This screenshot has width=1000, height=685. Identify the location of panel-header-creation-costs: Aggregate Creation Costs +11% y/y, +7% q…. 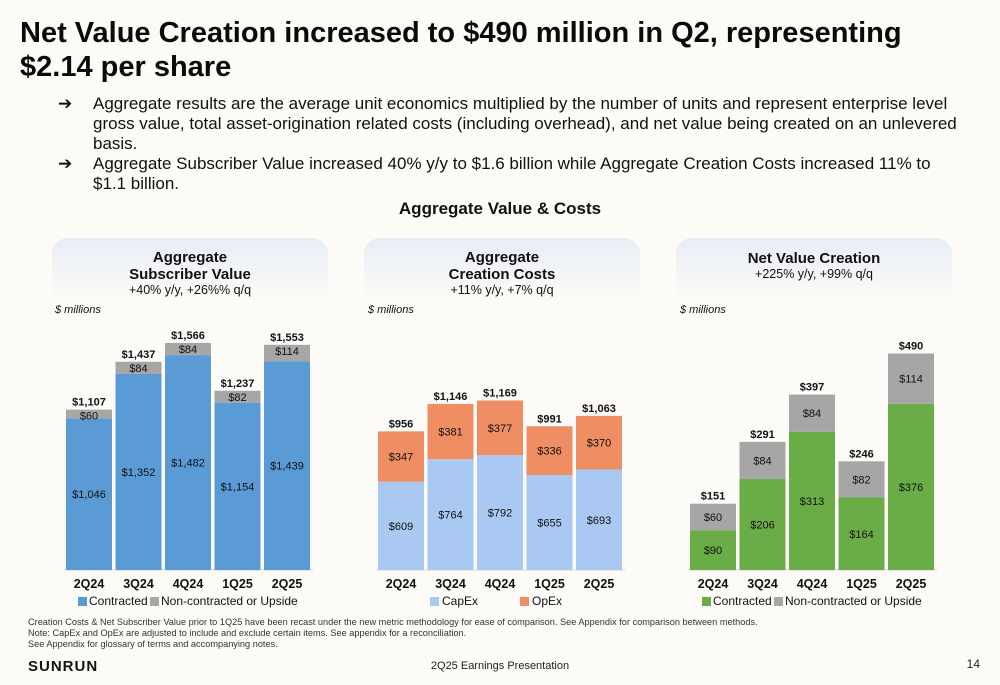
(502, 270).